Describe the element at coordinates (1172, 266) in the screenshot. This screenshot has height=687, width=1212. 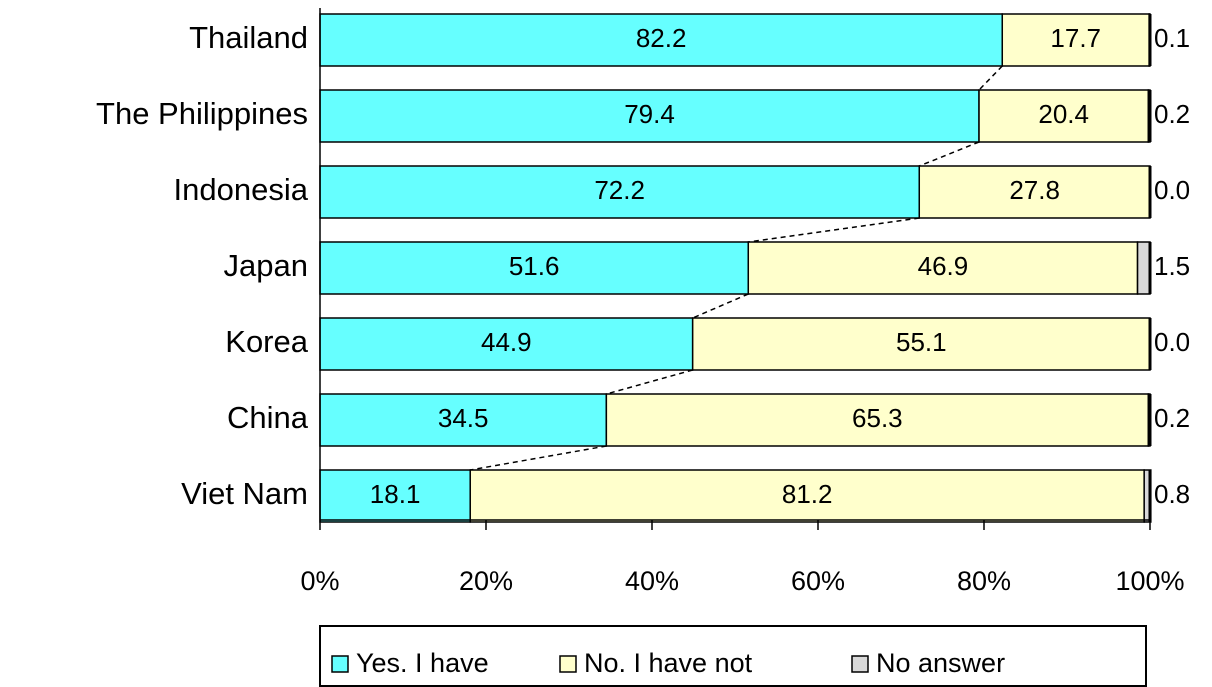
I see `value-label: 1.5` at that location.